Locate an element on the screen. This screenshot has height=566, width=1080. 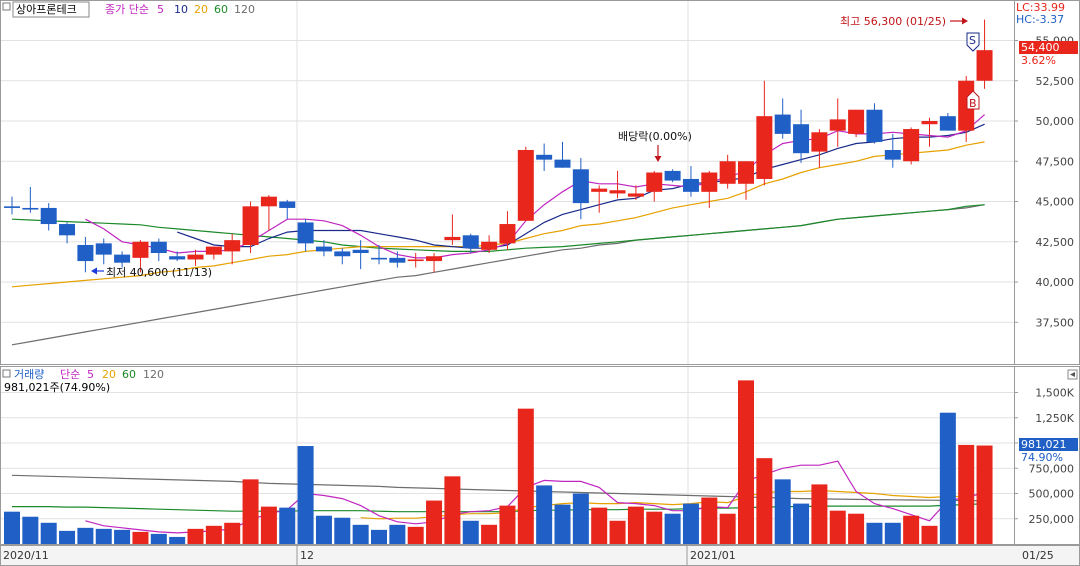
ma60-period: 60 is located at coordinates (221, 9).